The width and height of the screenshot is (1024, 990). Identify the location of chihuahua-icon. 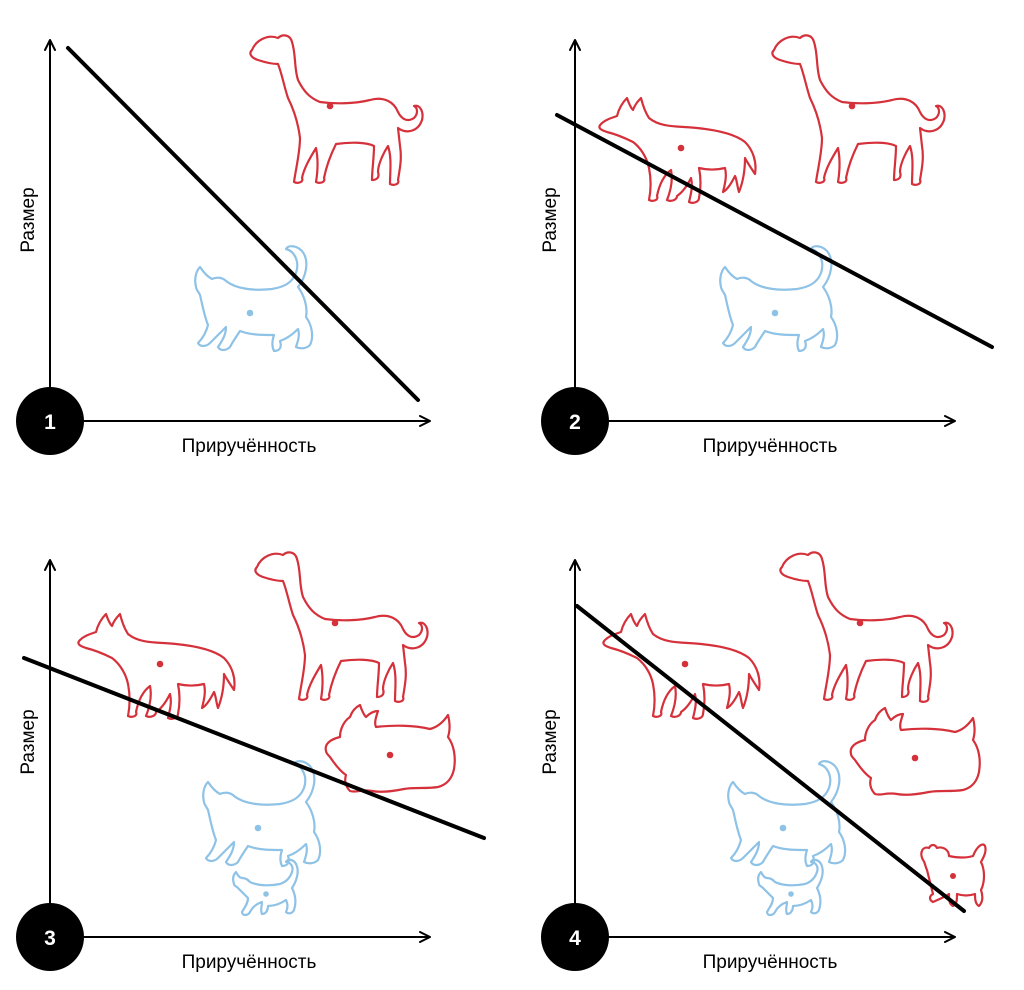
(953, 875).